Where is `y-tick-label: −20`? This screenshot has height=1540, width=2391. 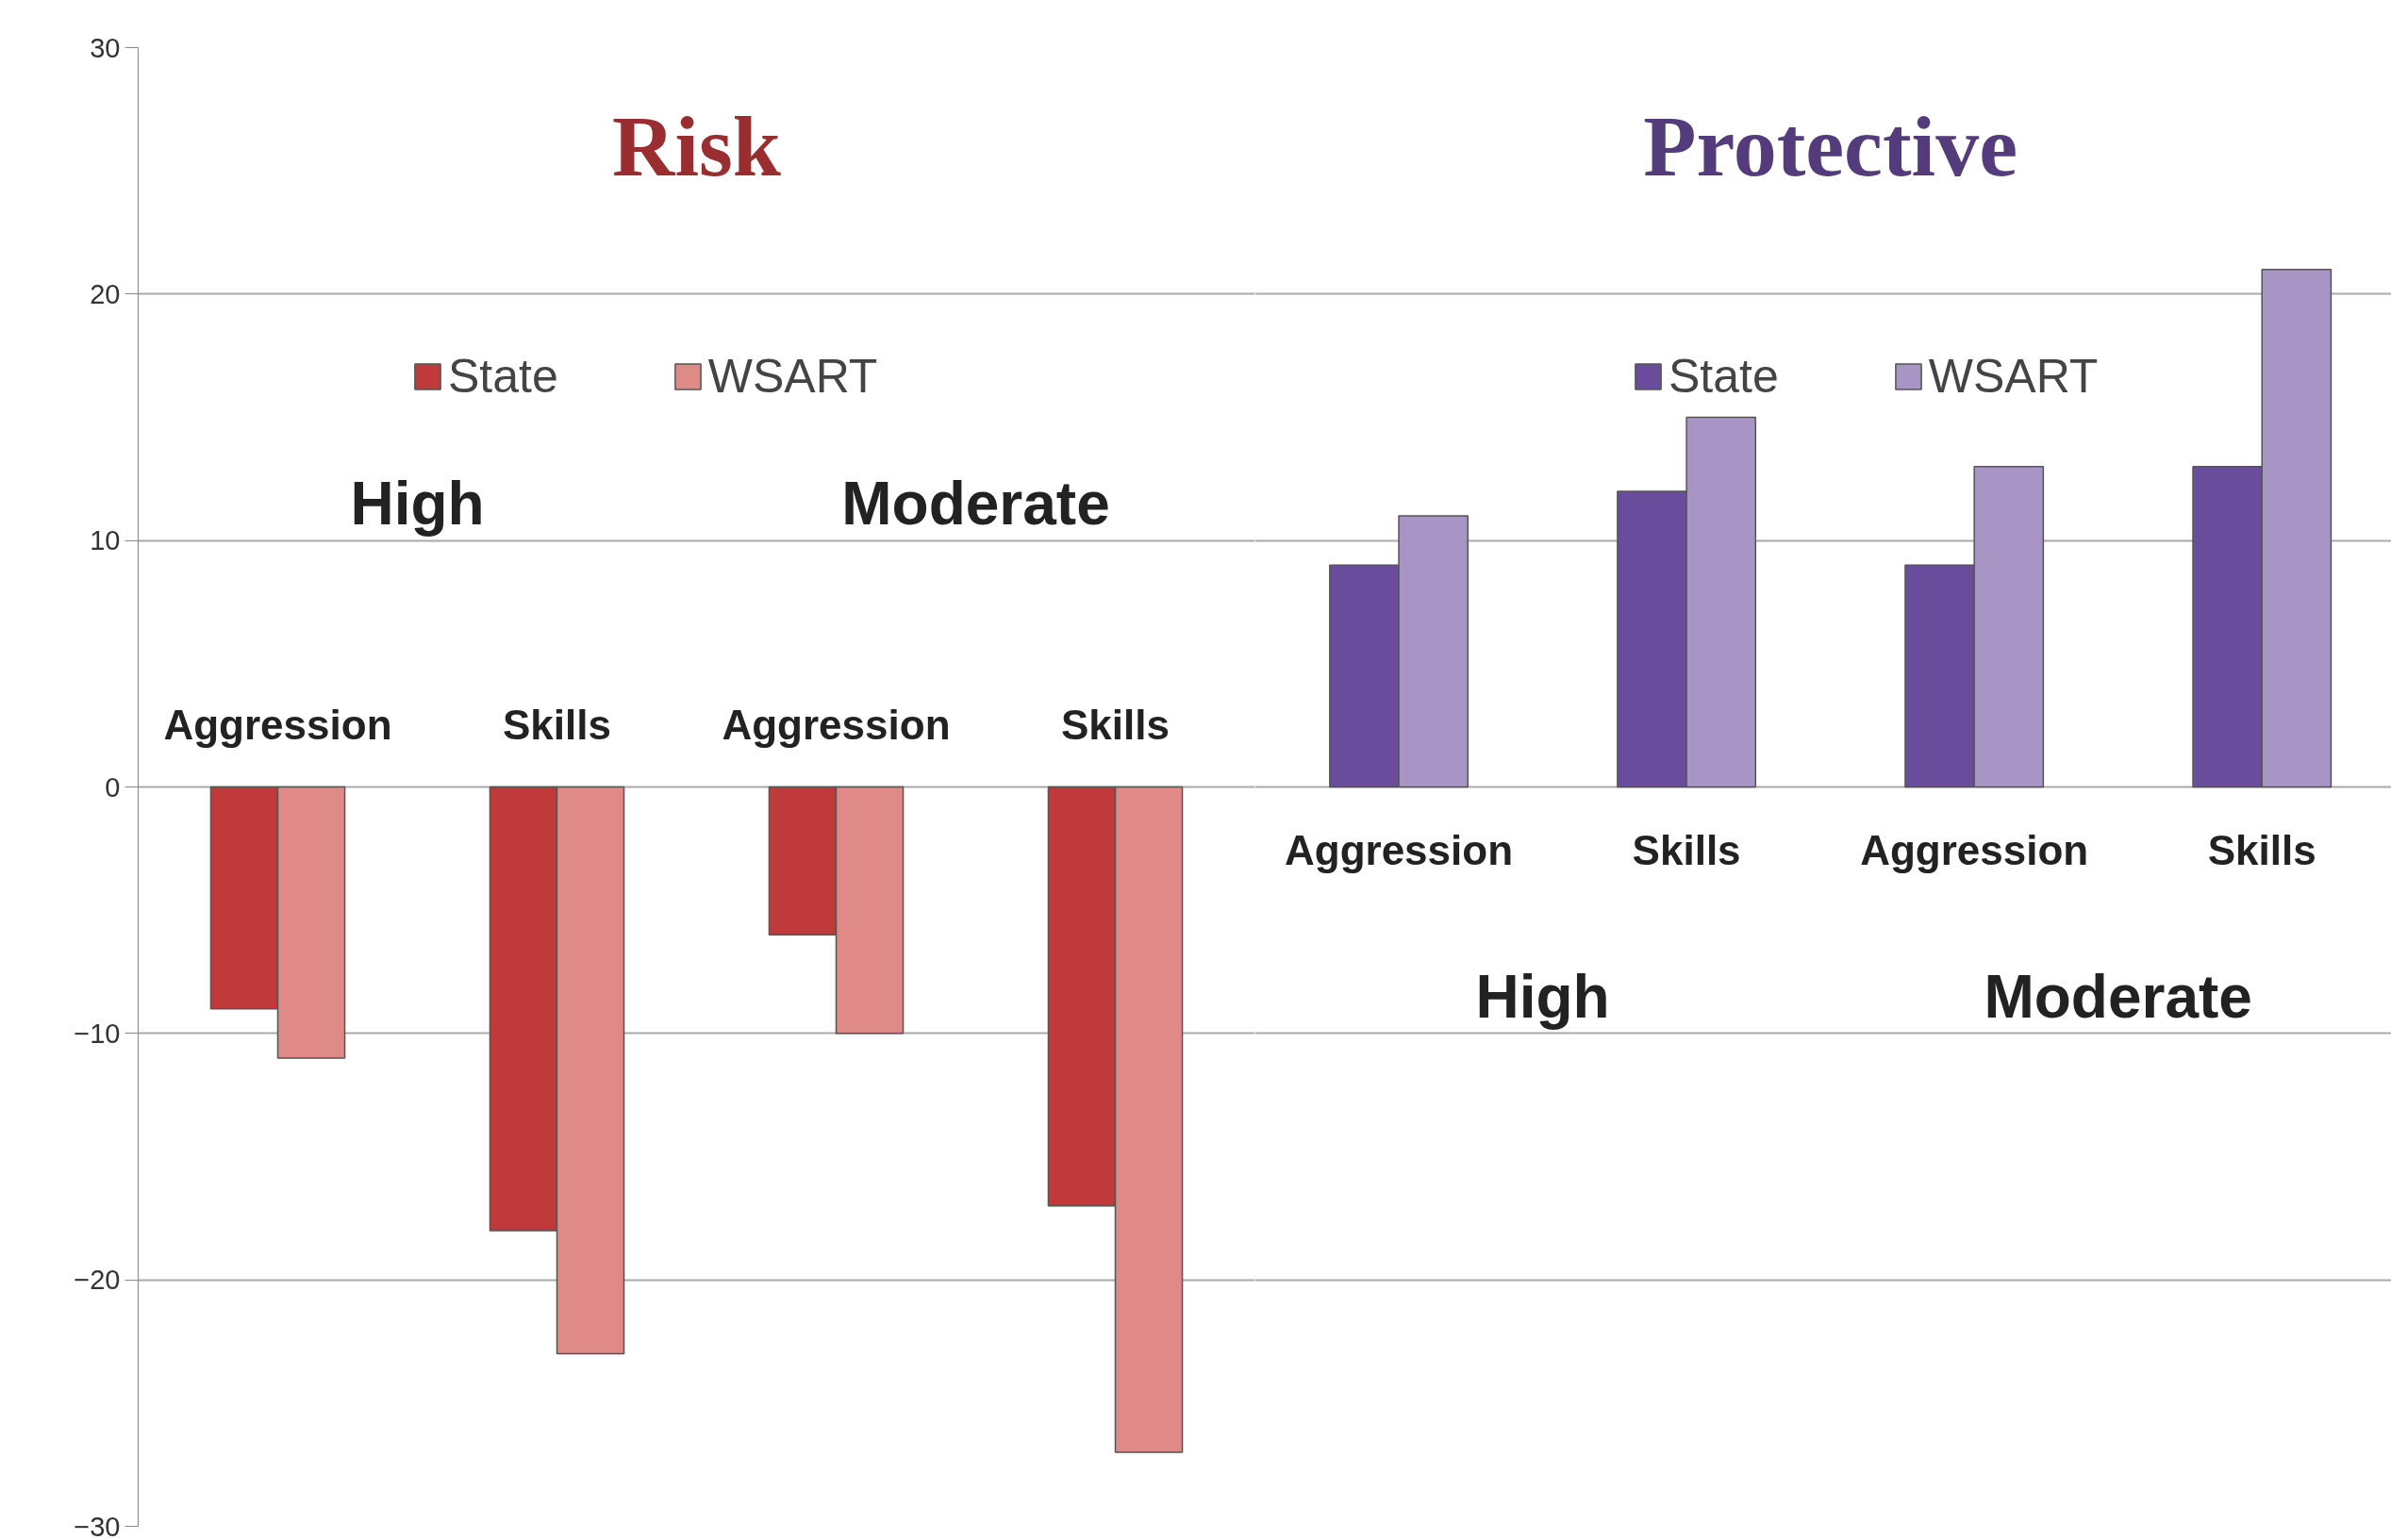
y-tick-label: −20 is located at coordinates (97, 1280).